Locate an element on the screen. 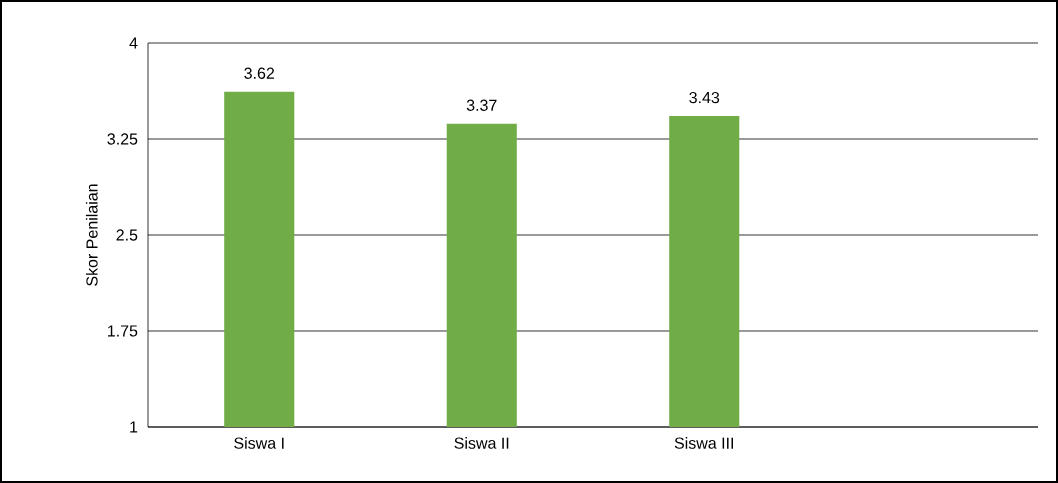 The width and height of the screenshot is (1058, 483). y-tick-label: 1.75 is located at coordinates (123, 331).